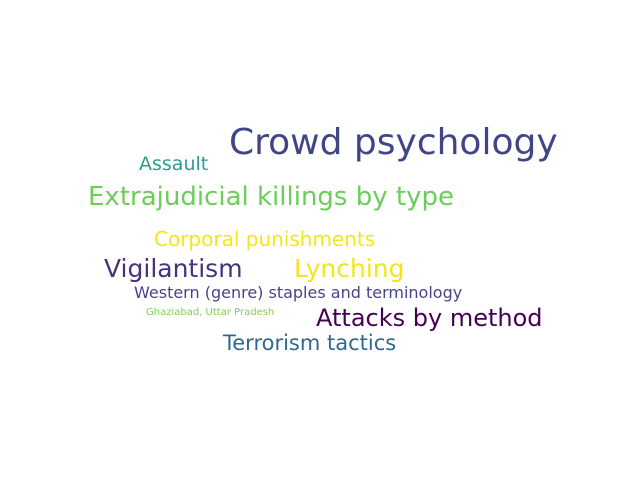  What do you see at coordinates (298, 292) in the screenshot?
I see `word-western-genre: Western (genre) staples and terminology` at bounding box center [298, 292].